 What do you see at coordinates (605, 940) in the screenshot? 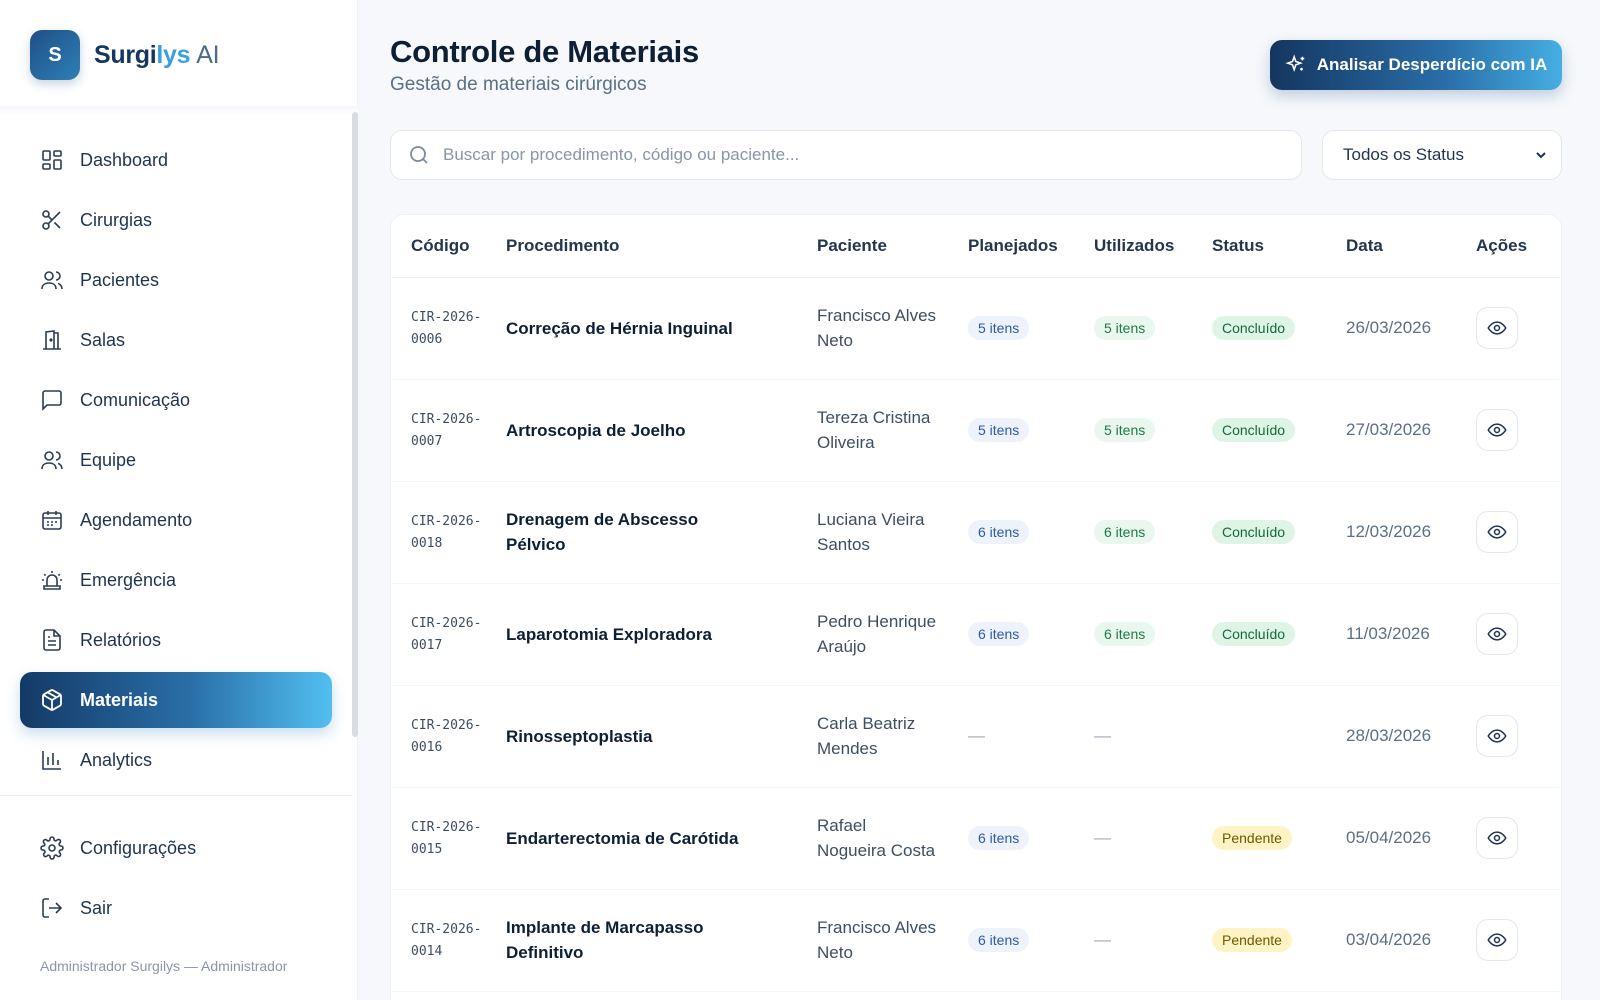
I see `procedure-name: Implante de Marcapasso Definitivo` at bounding box center [605, 940].